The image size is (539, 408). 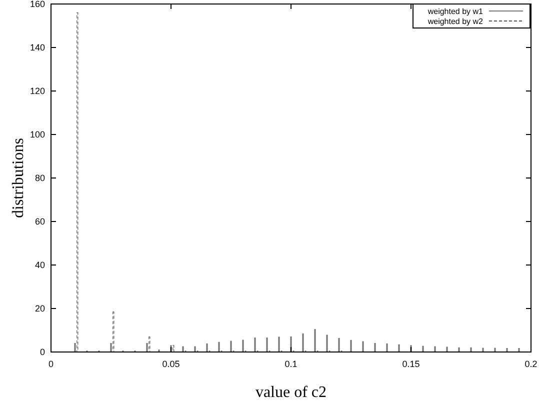 What do you see at coordinates (39, 309) in the screenshot?
I see `y-tick-label: 20` at bounding box center [39, 309].